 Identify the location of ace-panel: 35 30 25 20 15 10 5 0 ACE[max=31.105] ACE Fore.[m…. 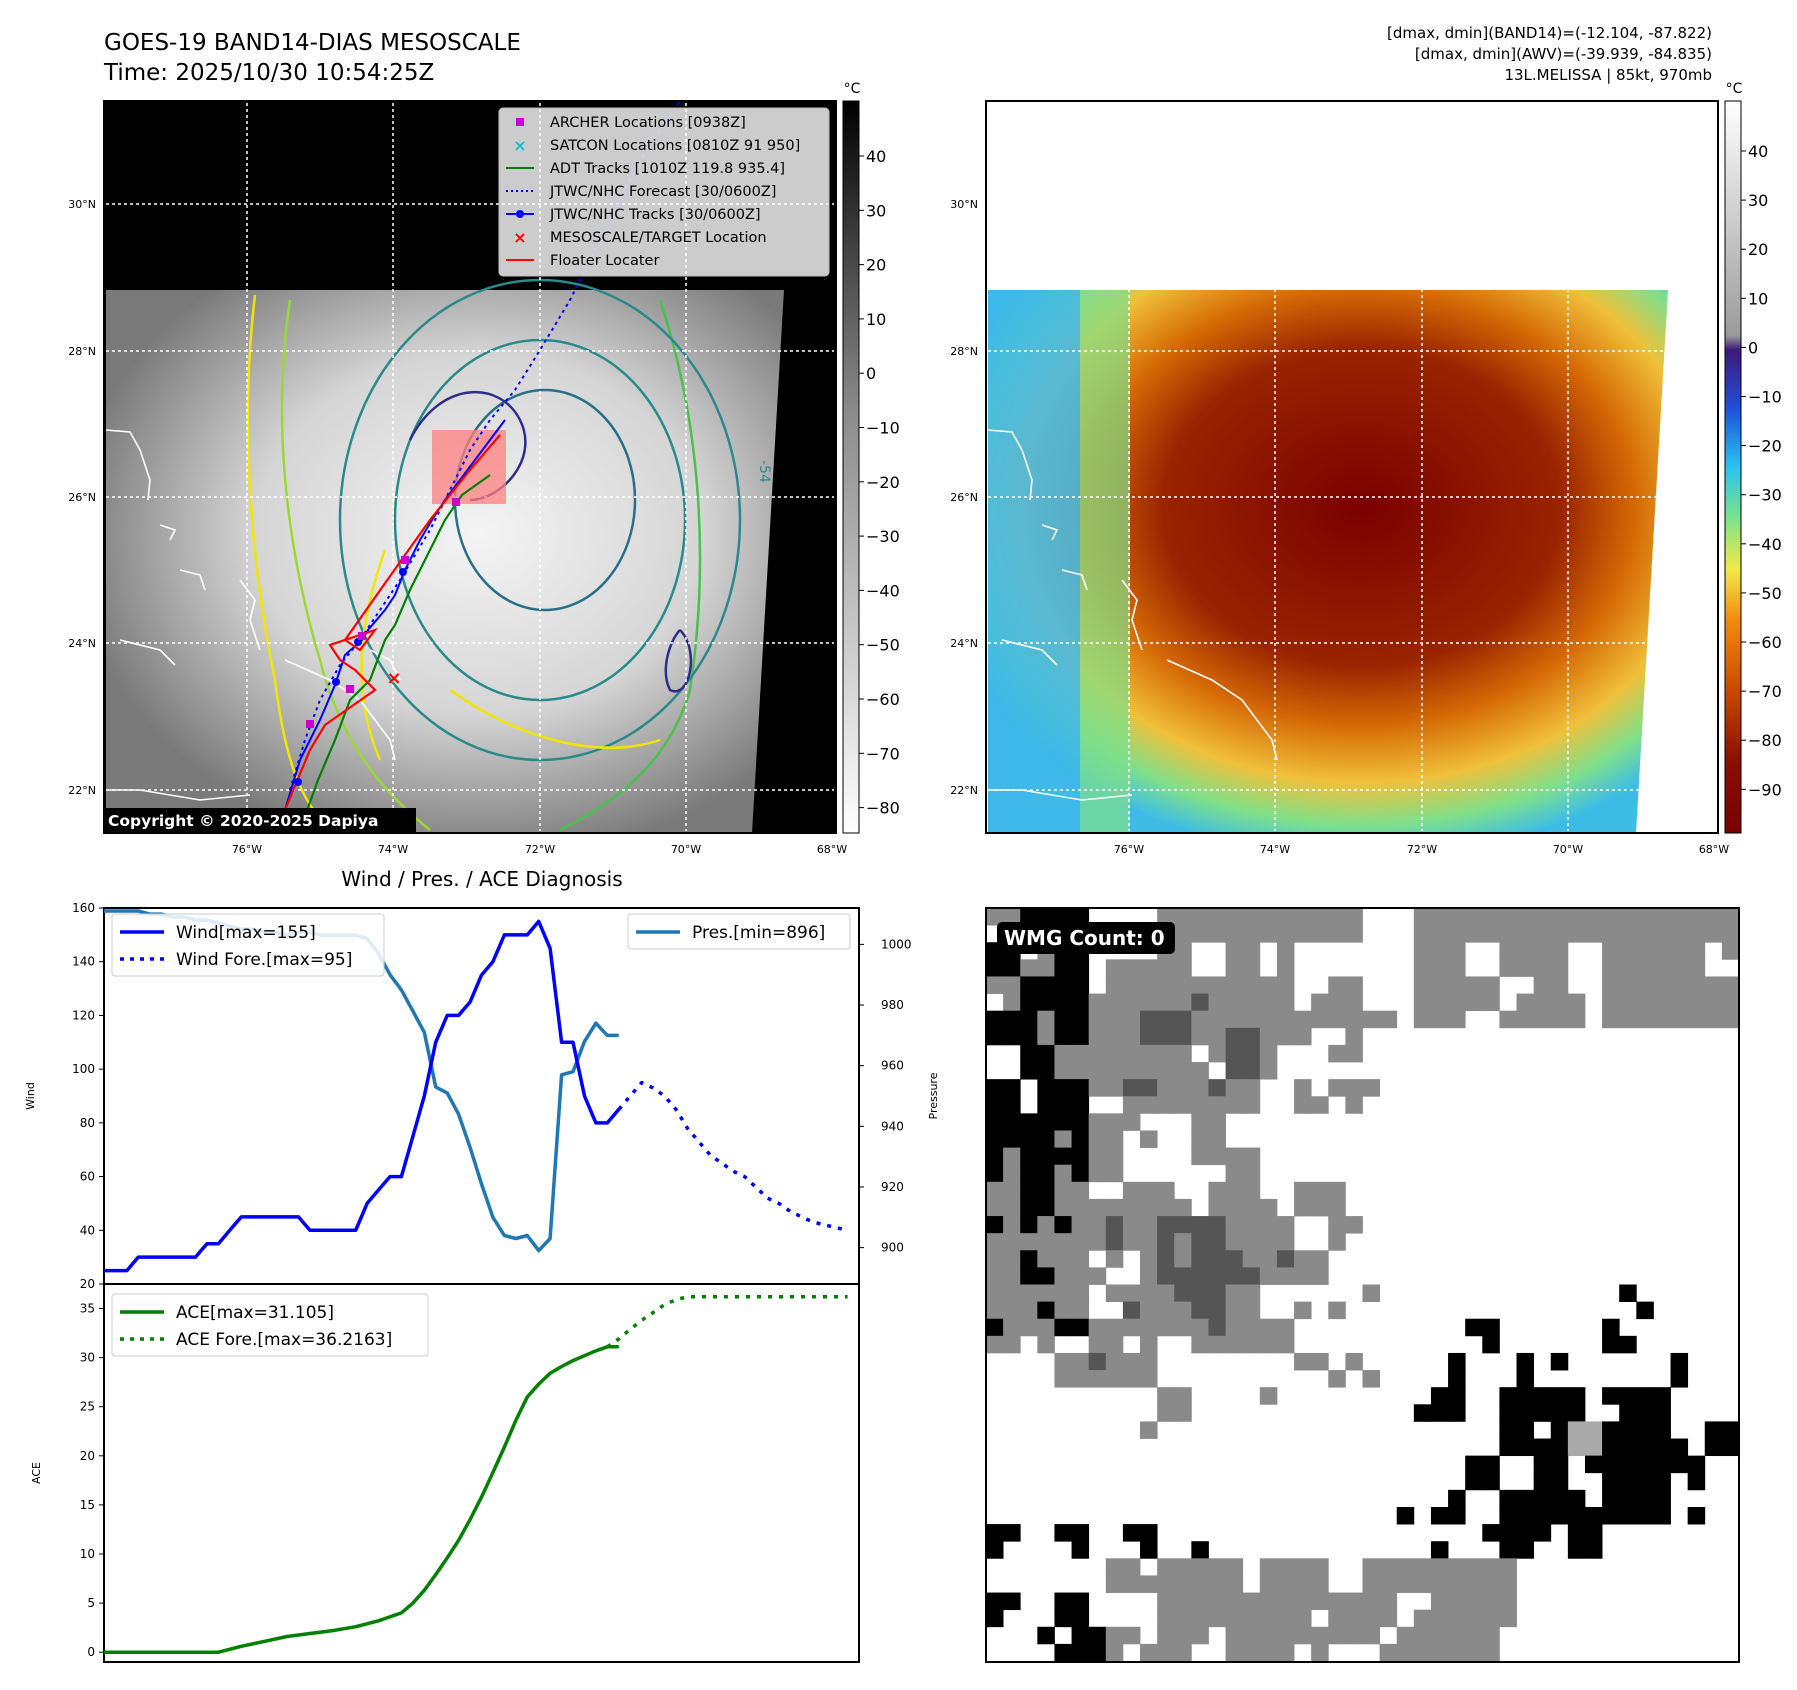
(445, 1473).